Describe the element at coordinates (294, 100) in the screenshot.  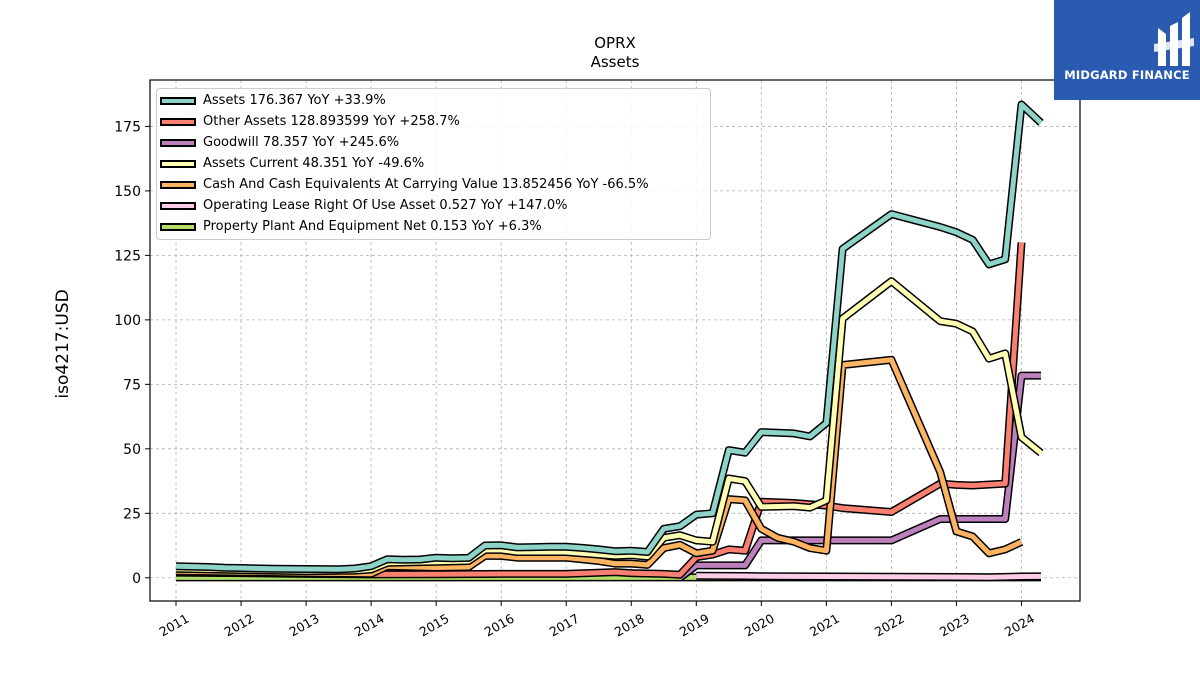
I see `legend-label: Assets 176.367 YoY +33.9%` at that location.